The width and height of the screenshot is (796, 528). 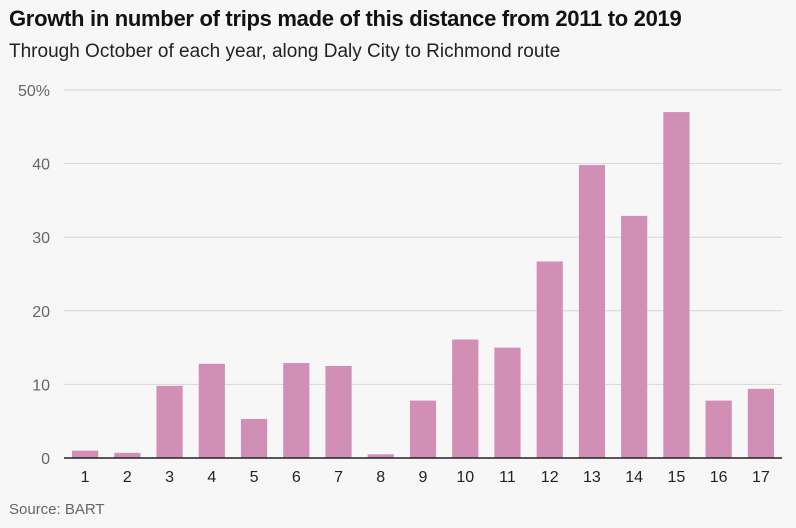 What do you see at coordinates (45, 459) in the screenshot?
I see `y-tick-label: 0` at bounding box center [45, 459].